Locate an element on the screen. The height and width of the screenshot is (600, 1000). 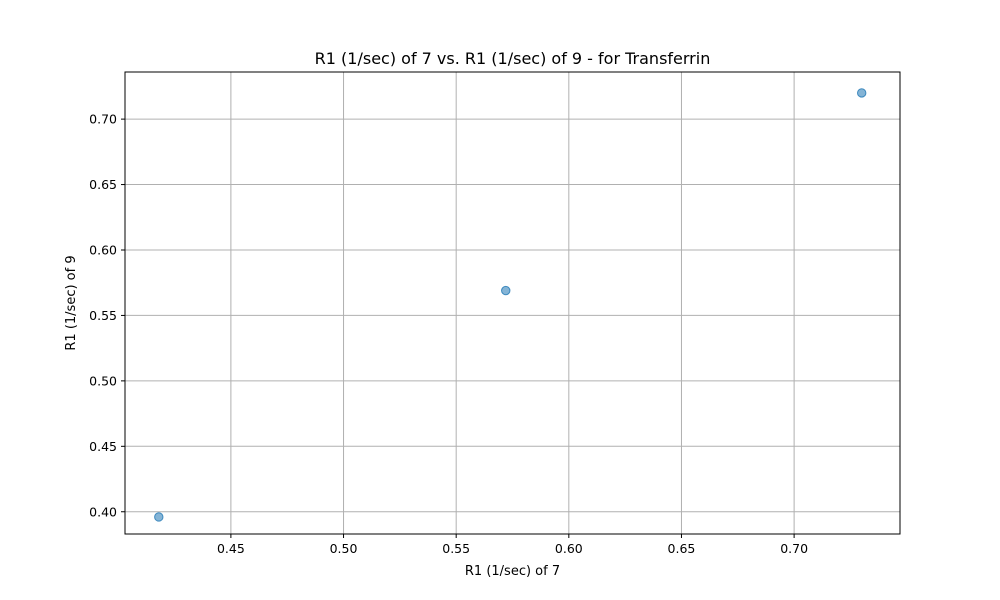
y-tick-label: 0.50 is located at coordinates (103, 380).